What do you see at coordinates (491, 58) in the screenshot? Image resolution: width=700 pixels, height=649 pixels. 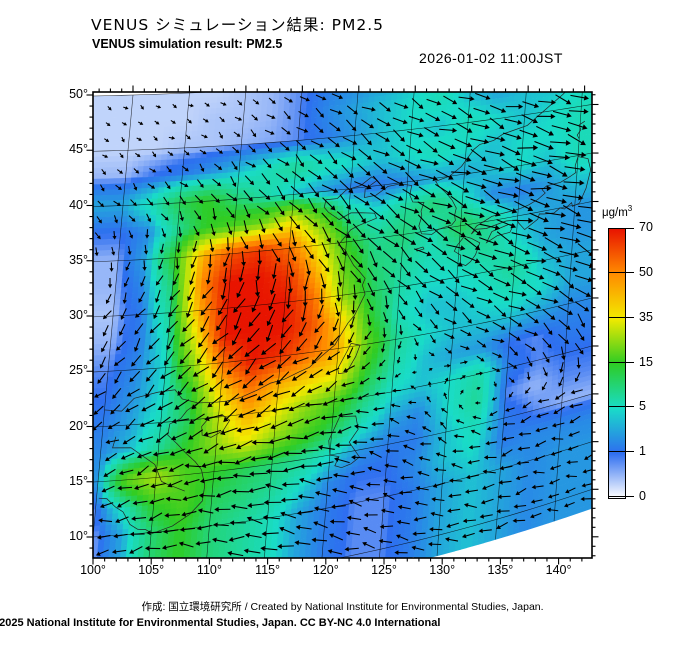 I see `simulation-timestamp: 2026-01-02 11:00JST` at bounding box center [491, 58].